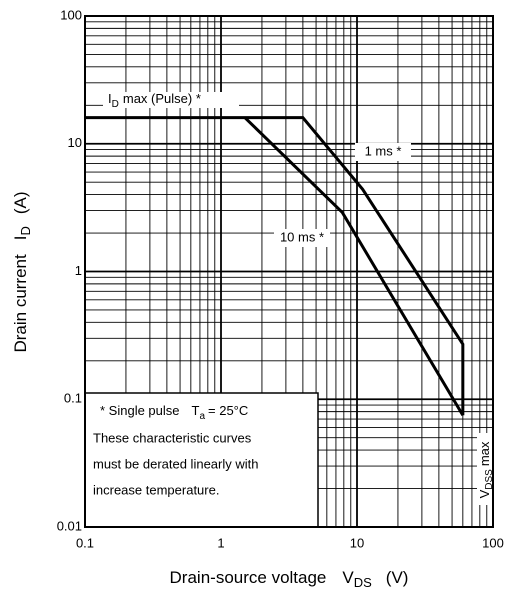  Describe the element at coordinates (78, 270) in the screenshot. I see `y-tick-label: 1` at that location.